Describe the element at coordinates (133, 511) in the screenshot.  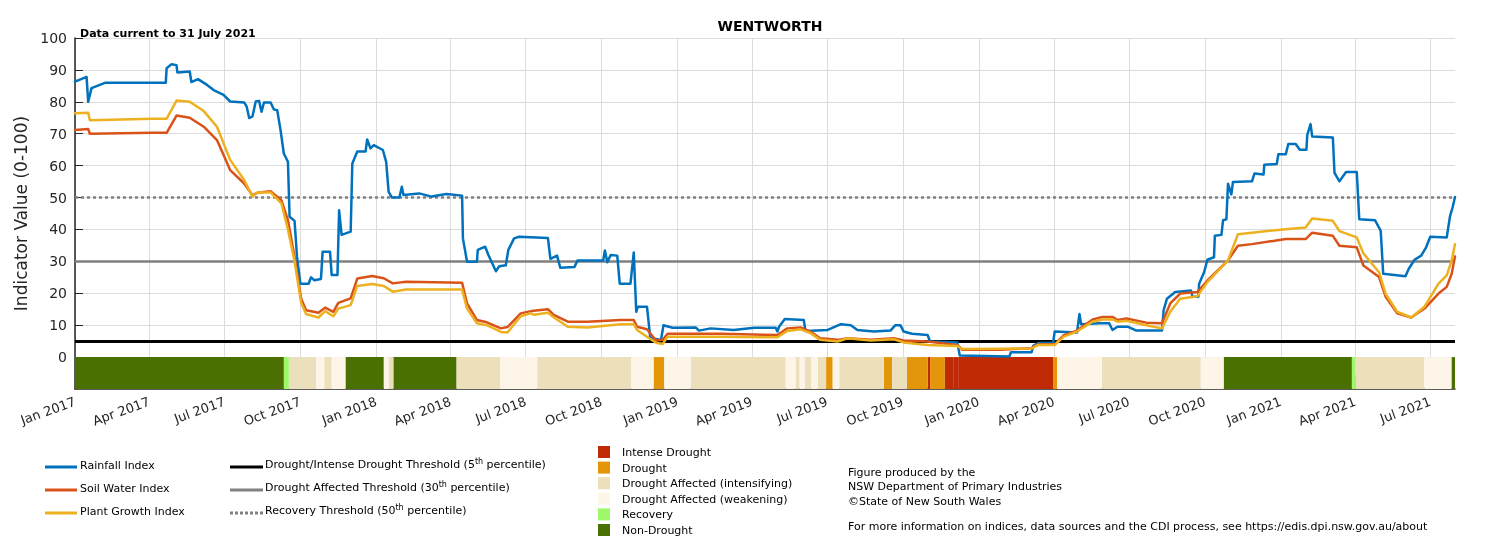
I see `legend-label: Plant Growth Index` at that location.